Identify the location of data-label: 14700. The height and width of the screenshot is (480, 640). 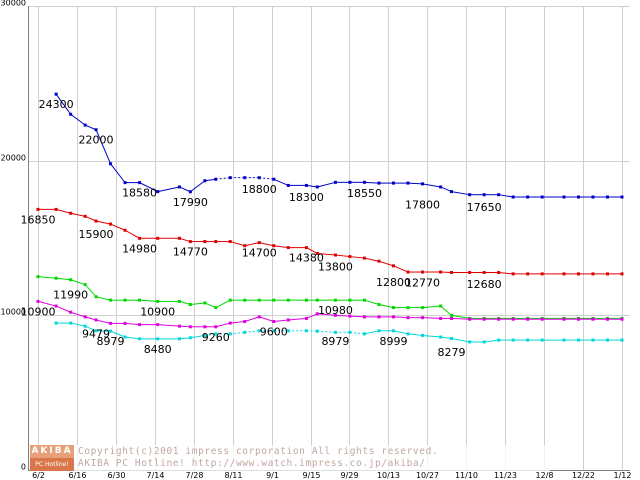
(259, 253).